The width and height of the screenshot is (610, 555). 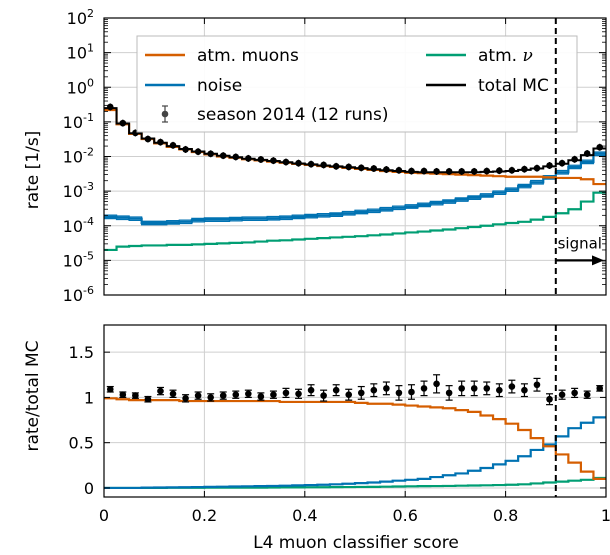 What do you see at coordinates (357, 84) in the screenshot?
I see `legend-box` at bounding box center [357, 84].